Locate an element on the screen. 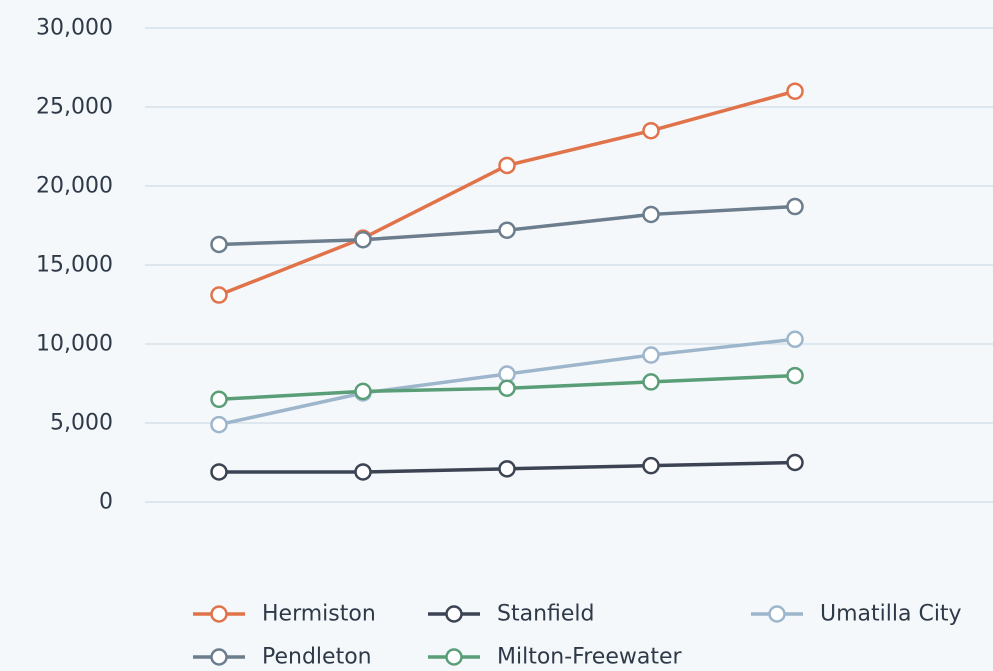  y-tick-label: 30,000 is located at coordinates (74, 28).